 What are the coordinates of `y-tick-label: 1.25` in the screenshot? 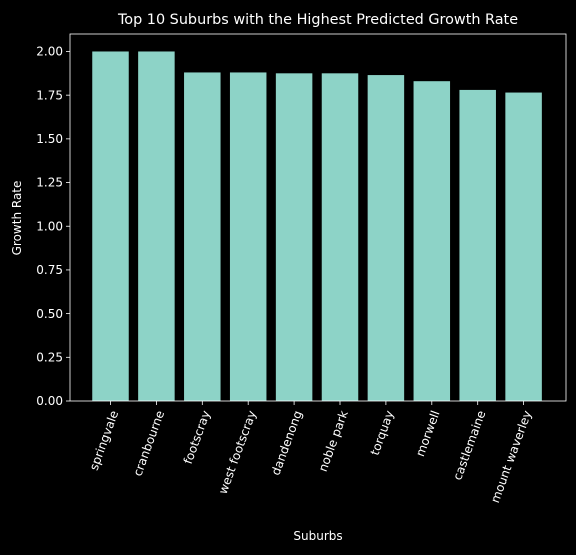 It's located at (49, 183).